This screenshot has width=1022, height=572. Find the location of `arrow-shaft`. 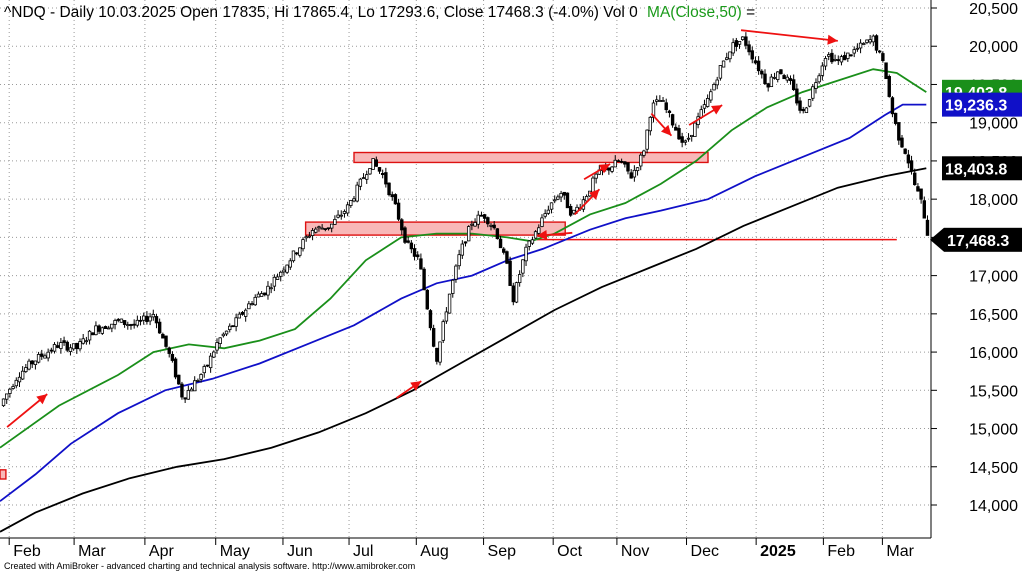

arrow-shaft is located at coordinates (789, 35).